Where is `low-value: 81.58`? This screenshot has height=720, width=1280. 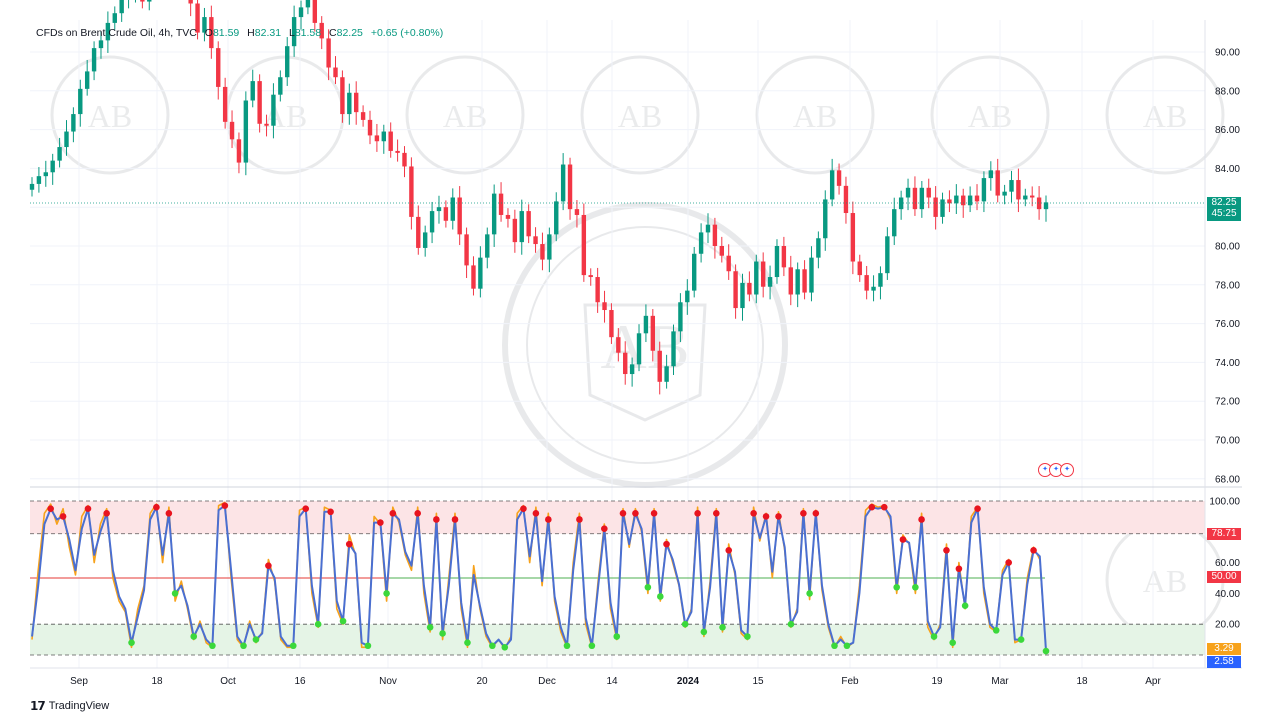 low-value: 81.58 is located at coordinates (308, 33).